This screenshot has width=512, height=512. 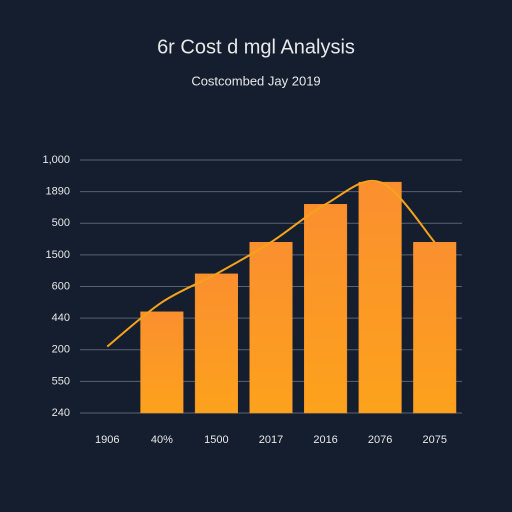 I want to click on x-tick-label: 1906, so click(x=107, y=440).